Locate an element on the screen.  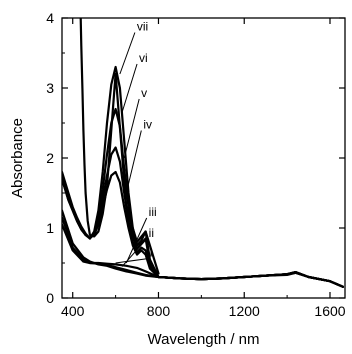
y-tick-label: 4 is located at coordinates (50, 18).